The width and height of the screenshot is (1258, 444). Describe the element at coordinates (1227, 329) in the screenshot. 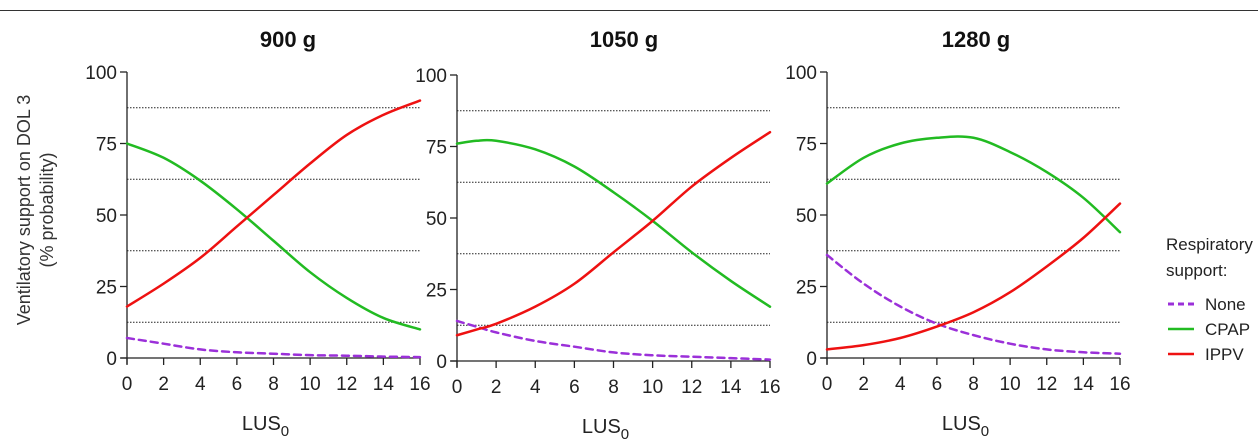

I see `legend-label-cpap: CPAP` at that location.